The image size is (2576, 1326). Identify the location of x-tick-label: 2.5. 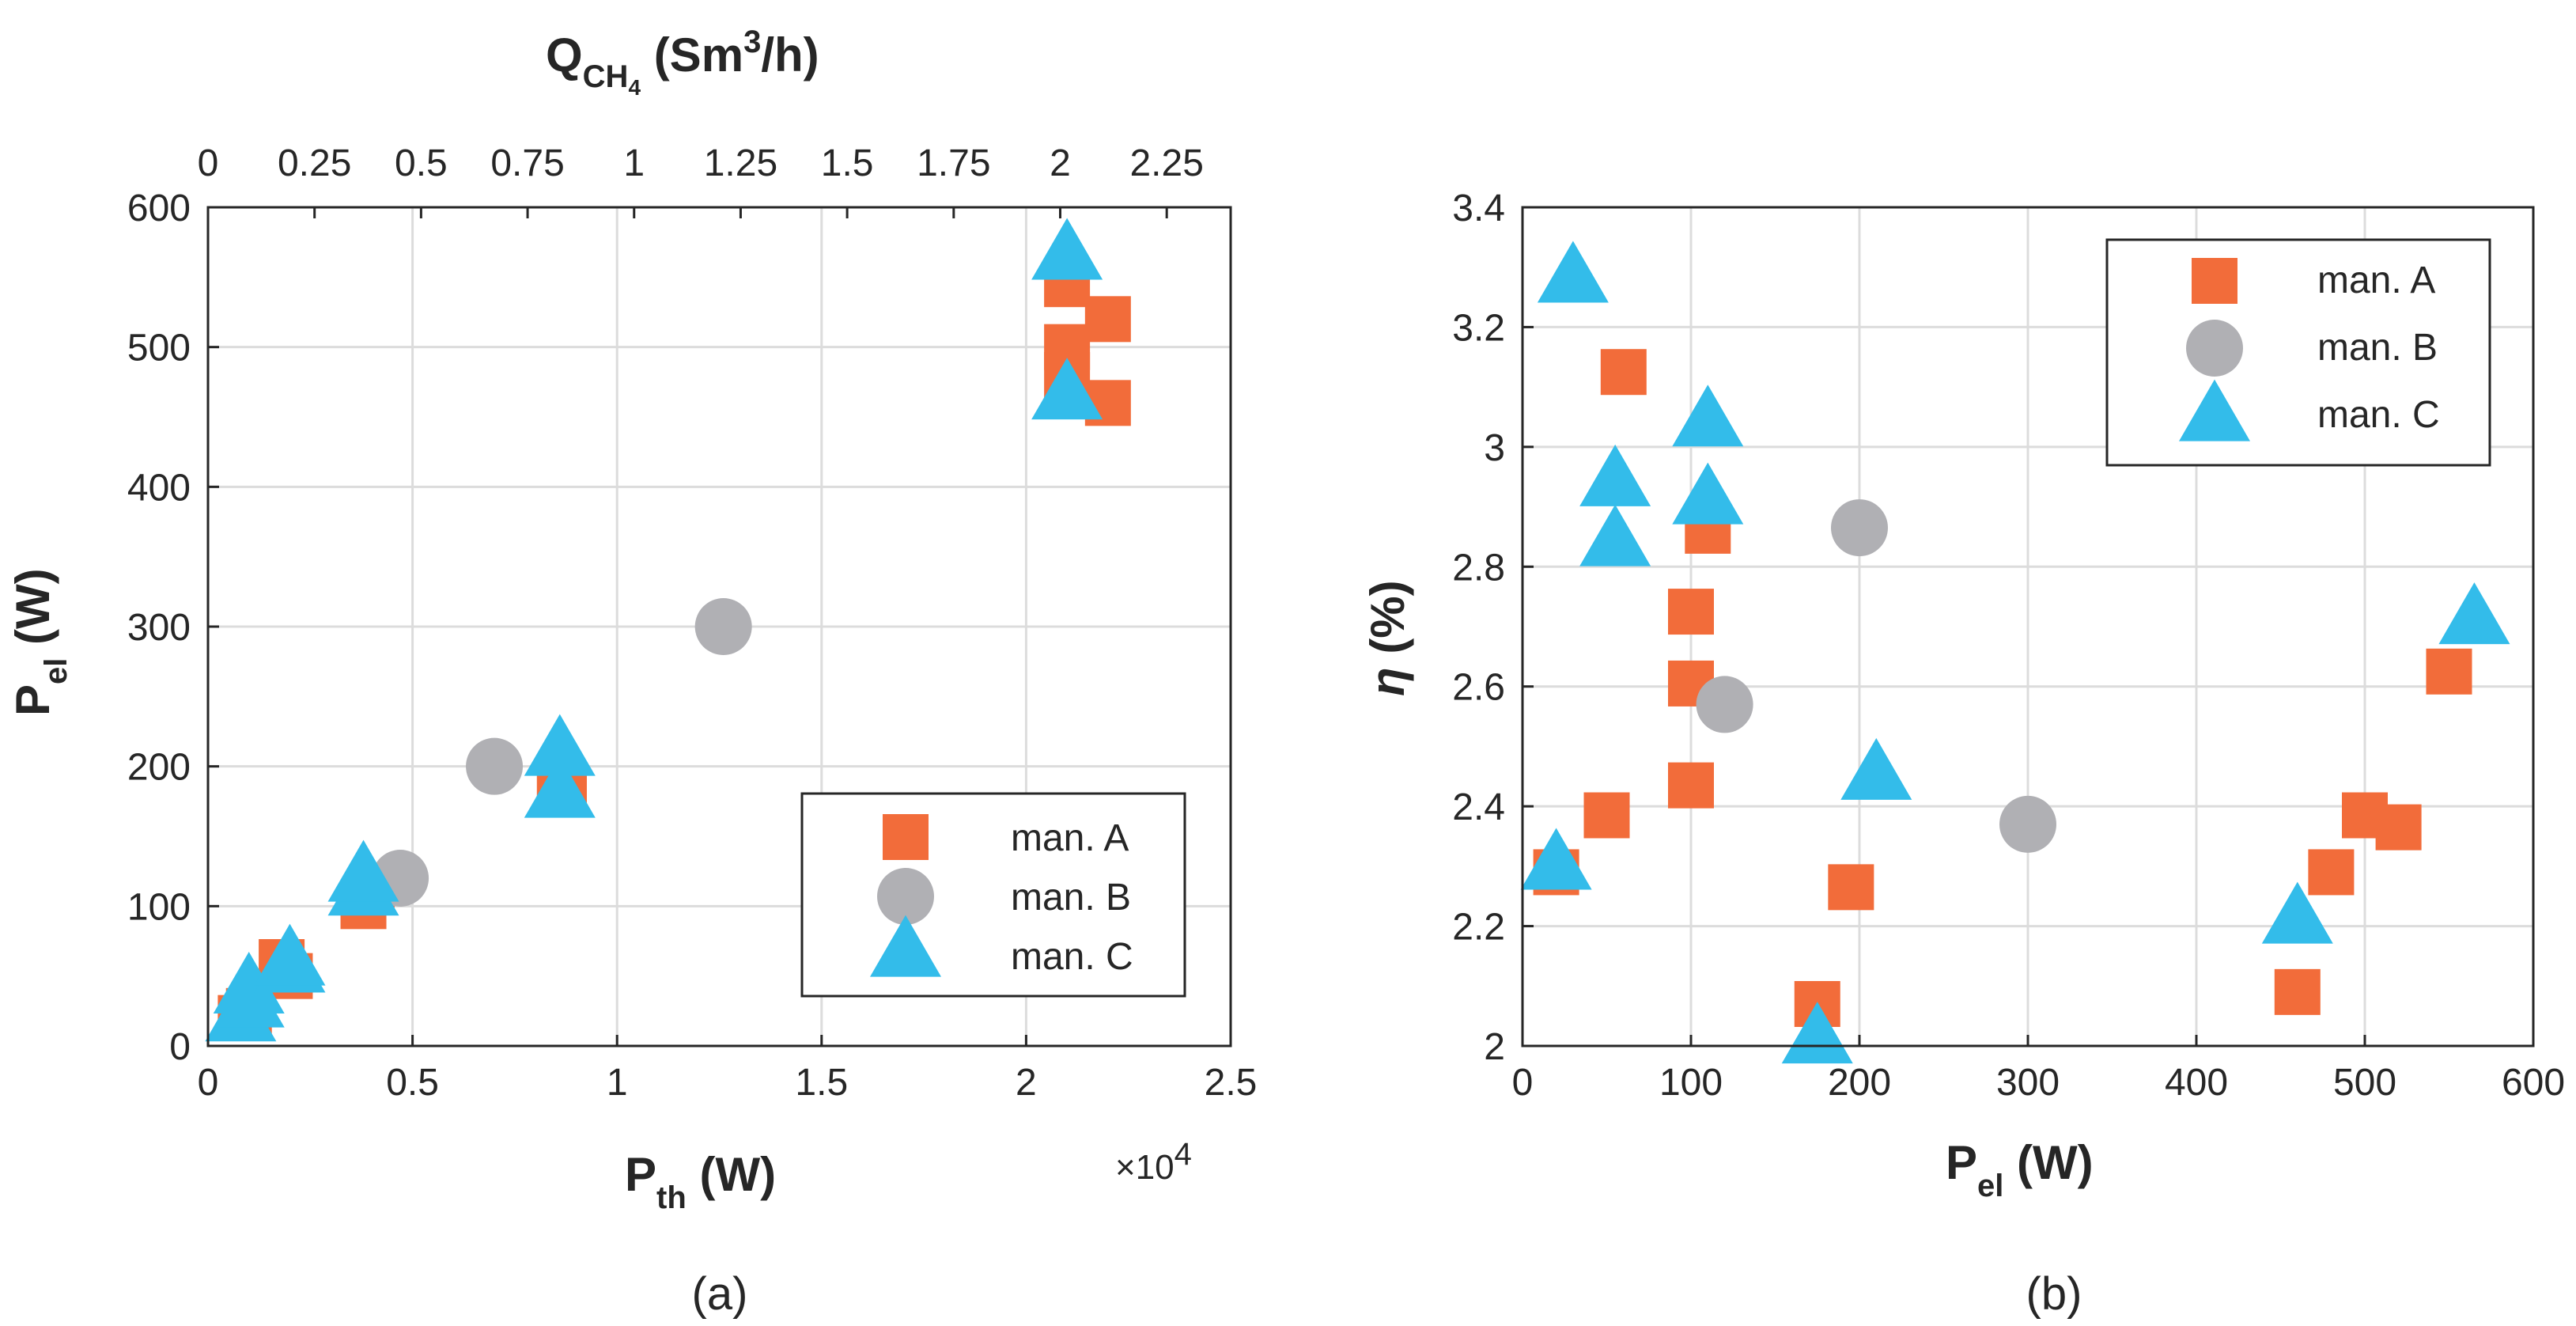
(1231, 1083).